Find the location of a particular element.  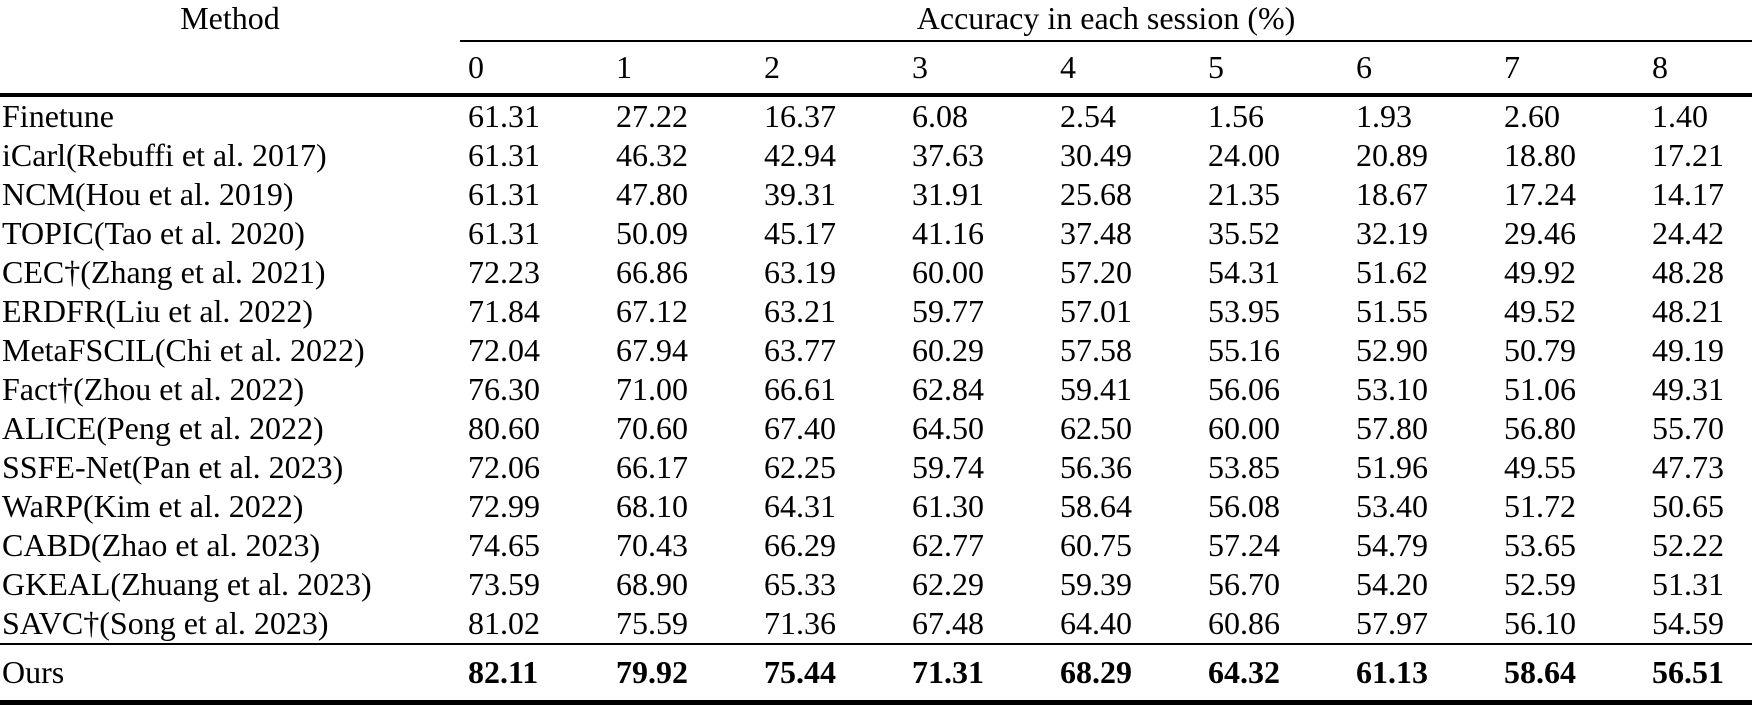

method-cell: NCM(Hou et al. 2019) is located at coordinates (148, 194).